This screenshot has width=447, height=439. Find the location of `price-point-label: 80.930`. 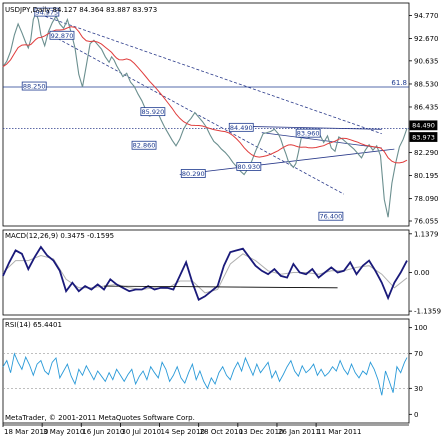

price-point-label: 80.930 is located at coordinates (248, 167).